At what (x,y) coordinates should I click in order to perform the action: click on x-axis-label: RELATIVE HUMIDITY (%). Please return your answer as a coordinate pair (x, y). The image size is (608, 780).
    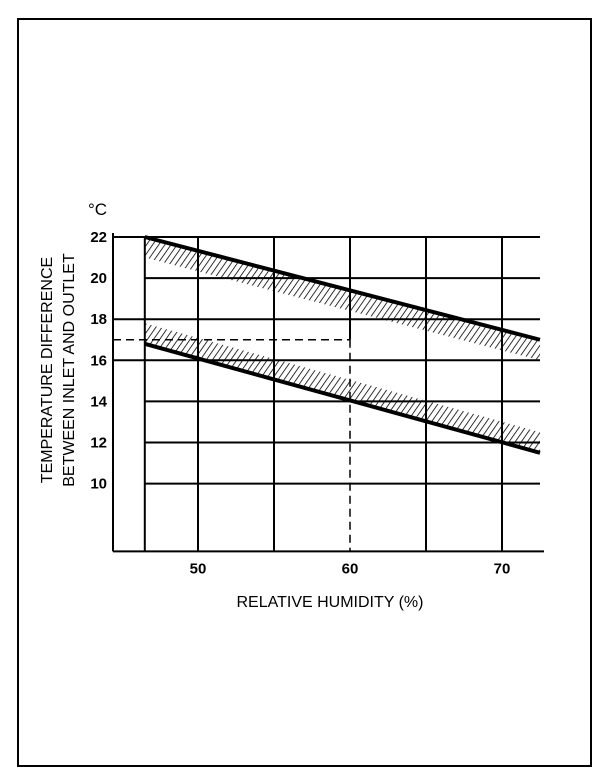
    Looking at the image, I should click on (330, 602).